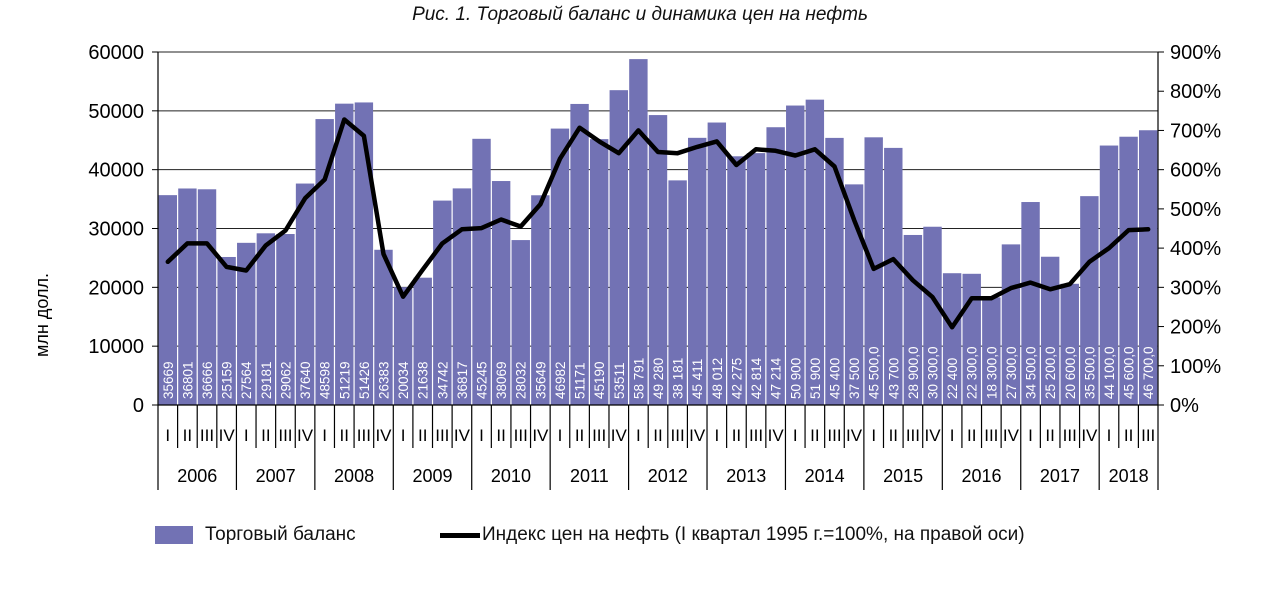 The image size is (1280, 590). I want to click on year-label: 2007, so click(276, 476).